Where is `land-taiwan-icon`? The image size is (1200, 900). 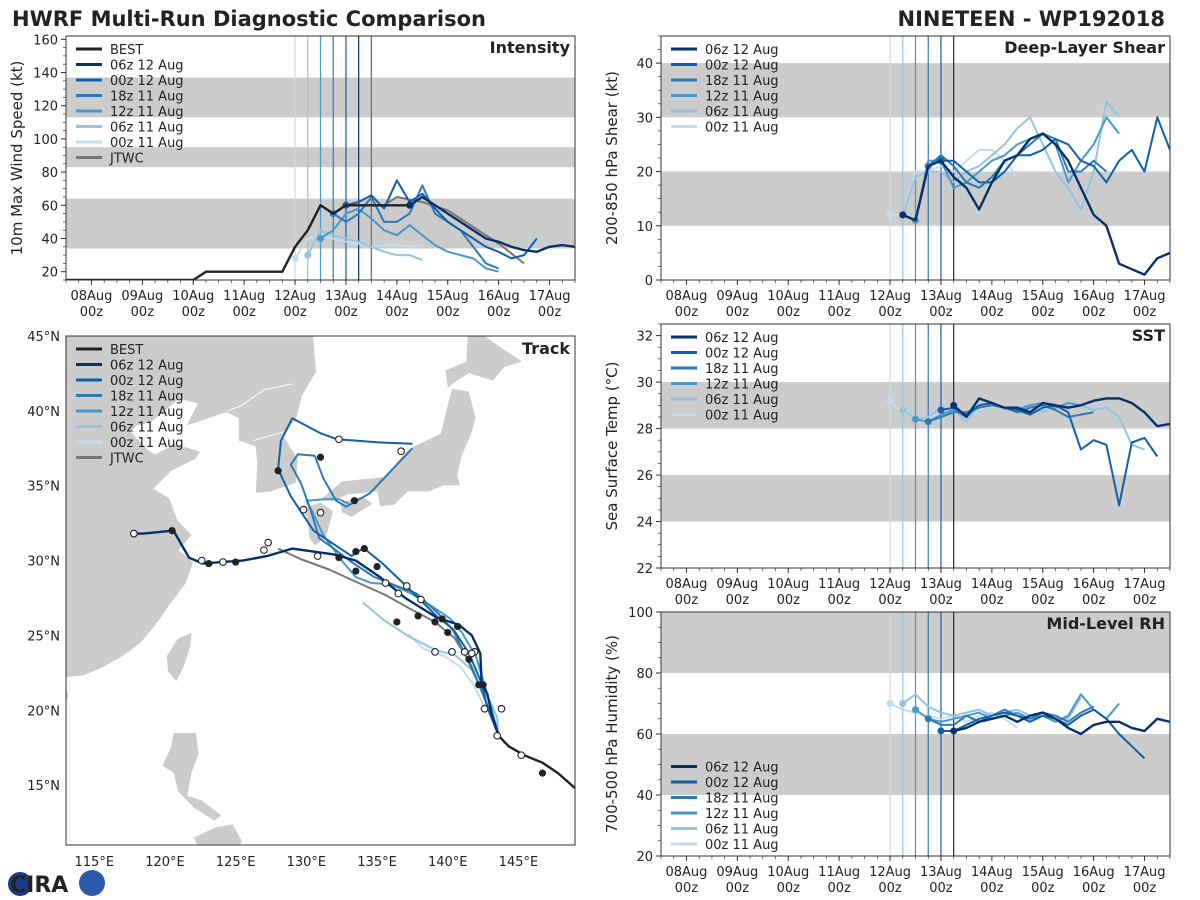
land-taiwan-icon is located at coordinates (179, 657).